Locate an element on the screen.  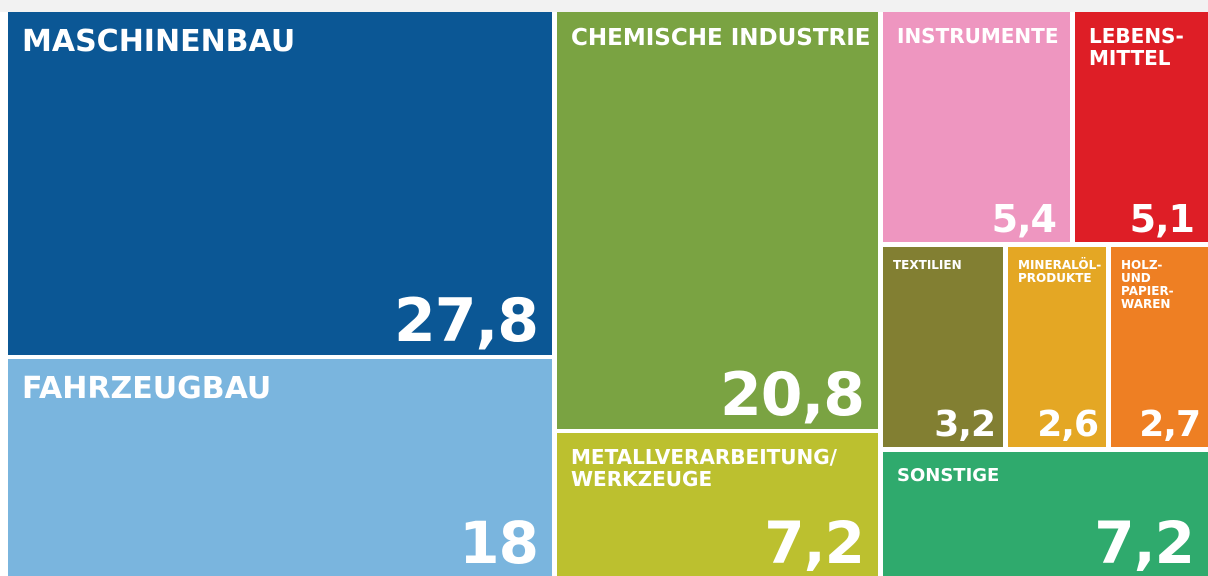
tile: LEBENS- MITTEL 5,1 is located at coordinates (1141, 127).